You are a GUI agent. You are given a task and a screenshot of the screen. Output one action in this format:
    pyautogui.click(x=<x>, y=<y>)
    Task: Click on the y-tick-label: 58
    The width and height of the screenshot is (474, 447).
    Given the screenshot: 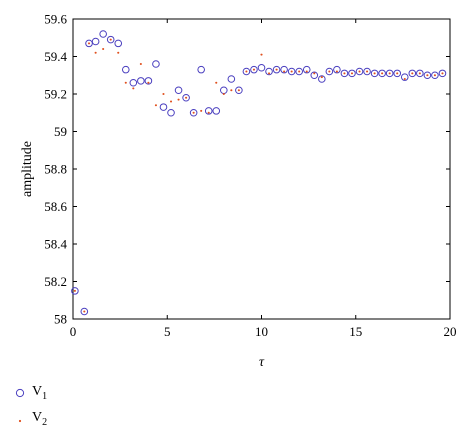 What is the action you would take?
    pyautogui.click(x=60, y=319)
    